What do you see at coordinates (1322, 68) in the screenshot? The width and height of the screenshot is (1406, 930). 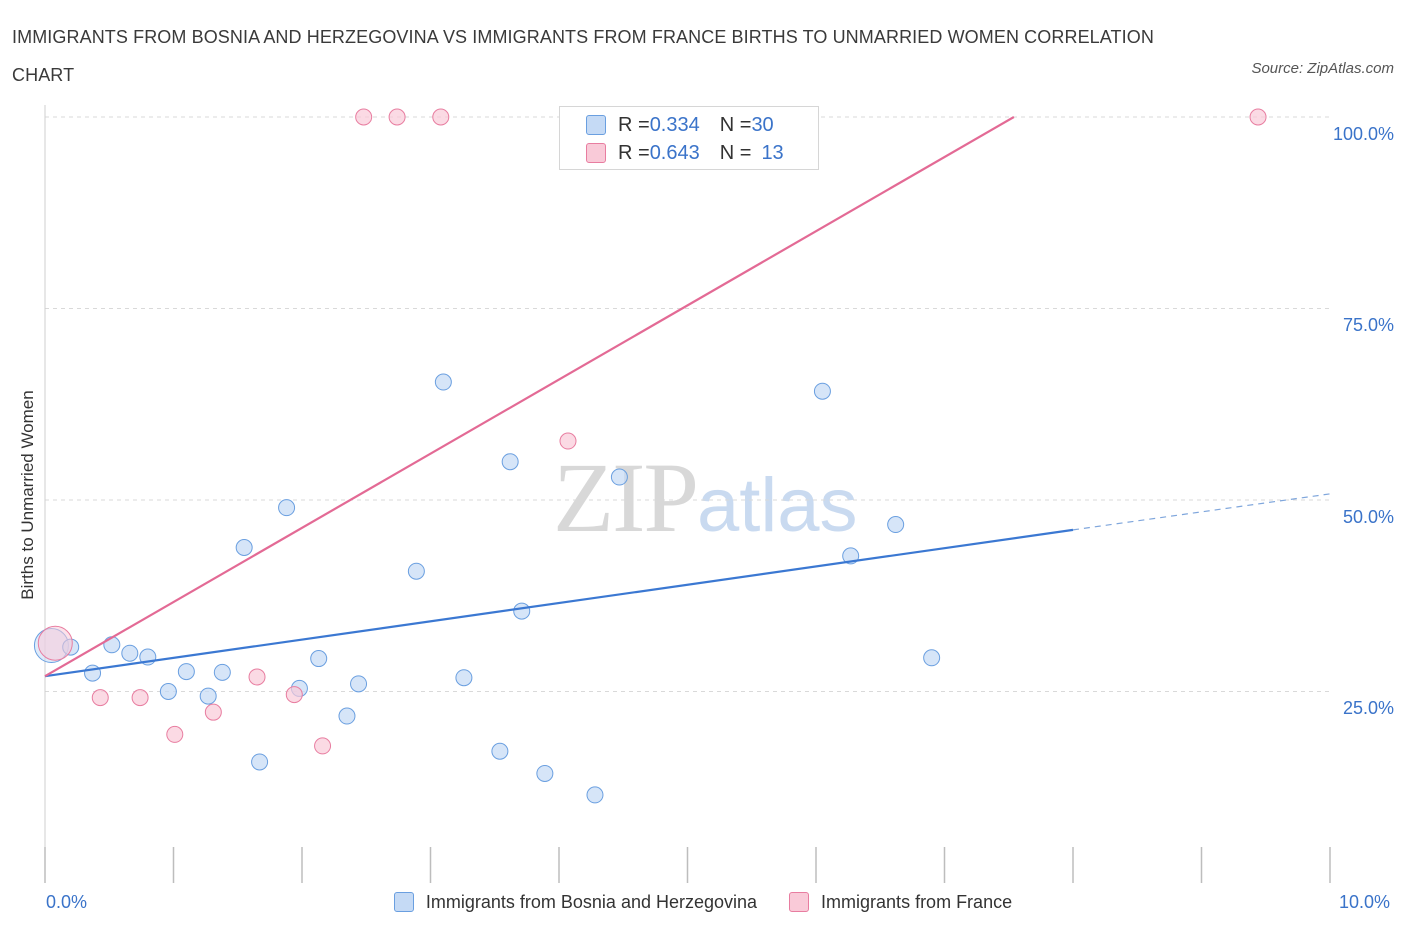 I see `source-note: Source: ZipAtlas.com` at bounding box center [1322, 68].